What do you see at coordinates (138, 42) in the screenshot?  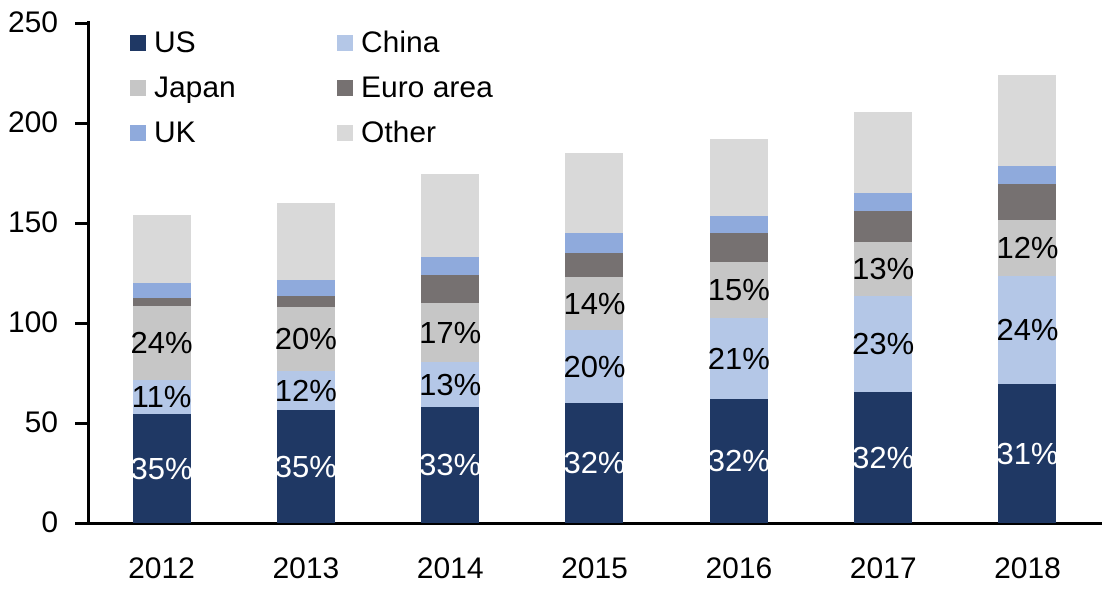 I see `legend-swatch-us` at bounding box center [138, 42].